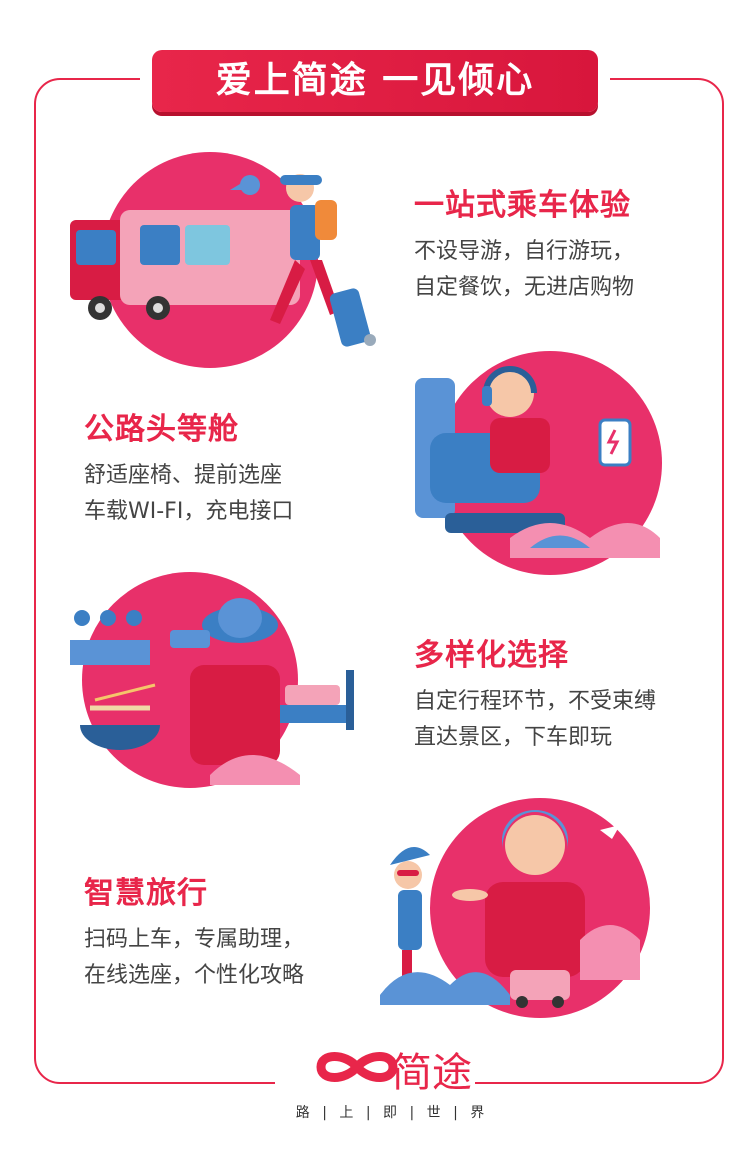 The width and height of the screenshot is (750, 1167). What do you see at coordinates (432, 1073) in the screenshot?
I see `brand-name: 简途` at bounding box center [432, 1073].